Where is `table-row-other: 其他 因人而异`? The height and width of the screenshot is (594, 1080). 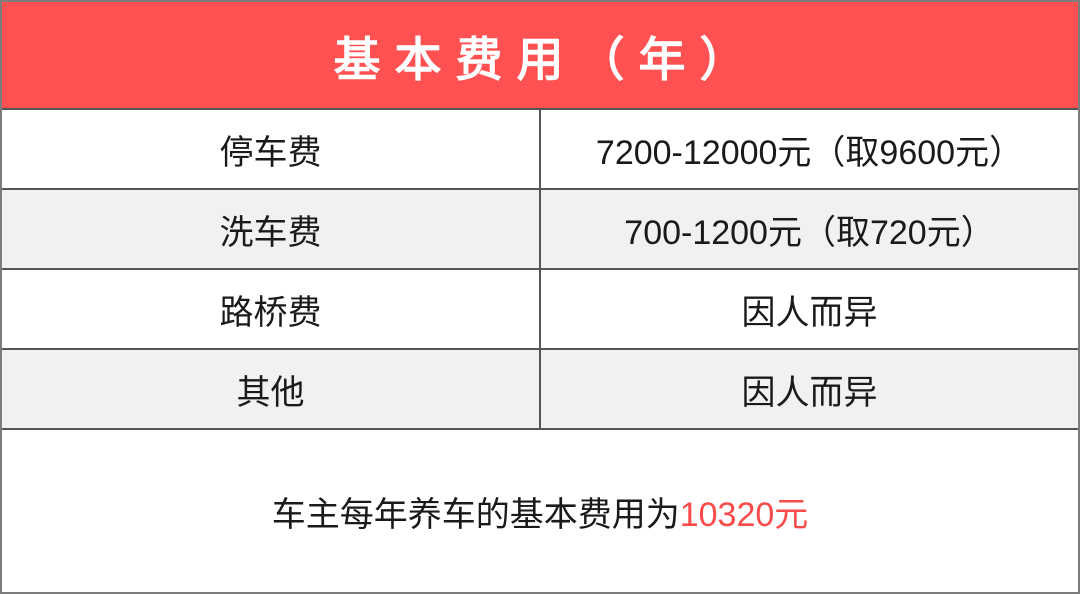
table-row-other: 其他 因人而异 is located at coordinates (540, 390).